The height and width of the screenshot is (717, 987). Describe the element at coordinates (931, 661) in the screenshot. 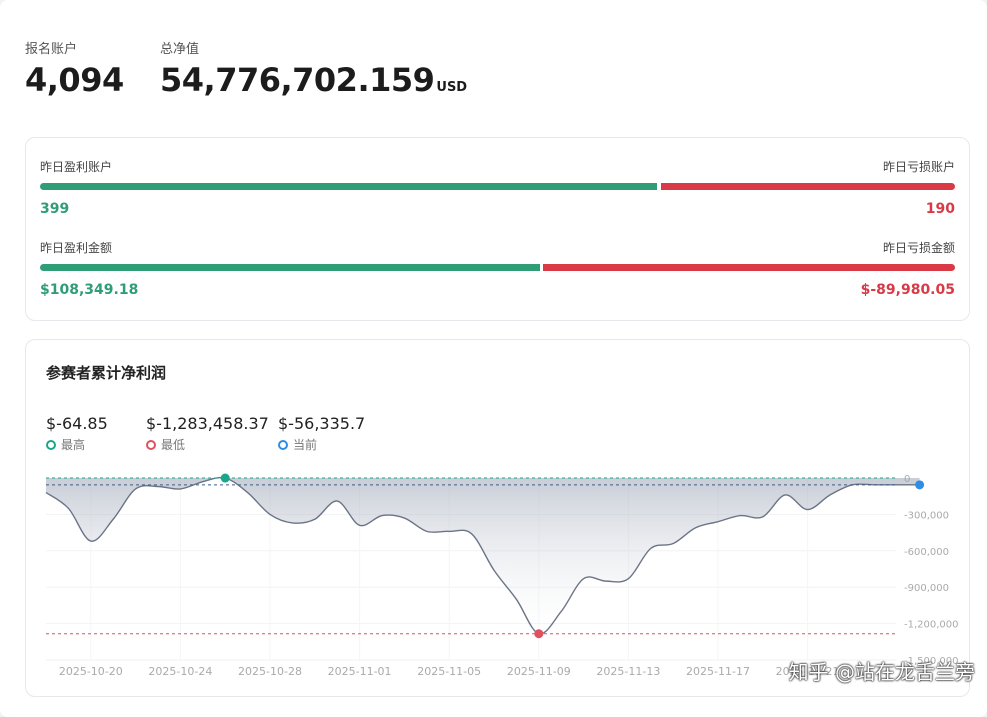

I see `y-tick-label: -1,500,000` at that location.